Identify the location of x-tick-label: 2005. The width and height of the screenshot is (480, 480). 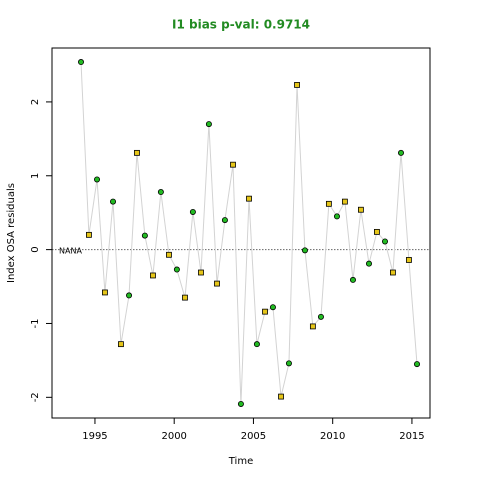
(253, 436).